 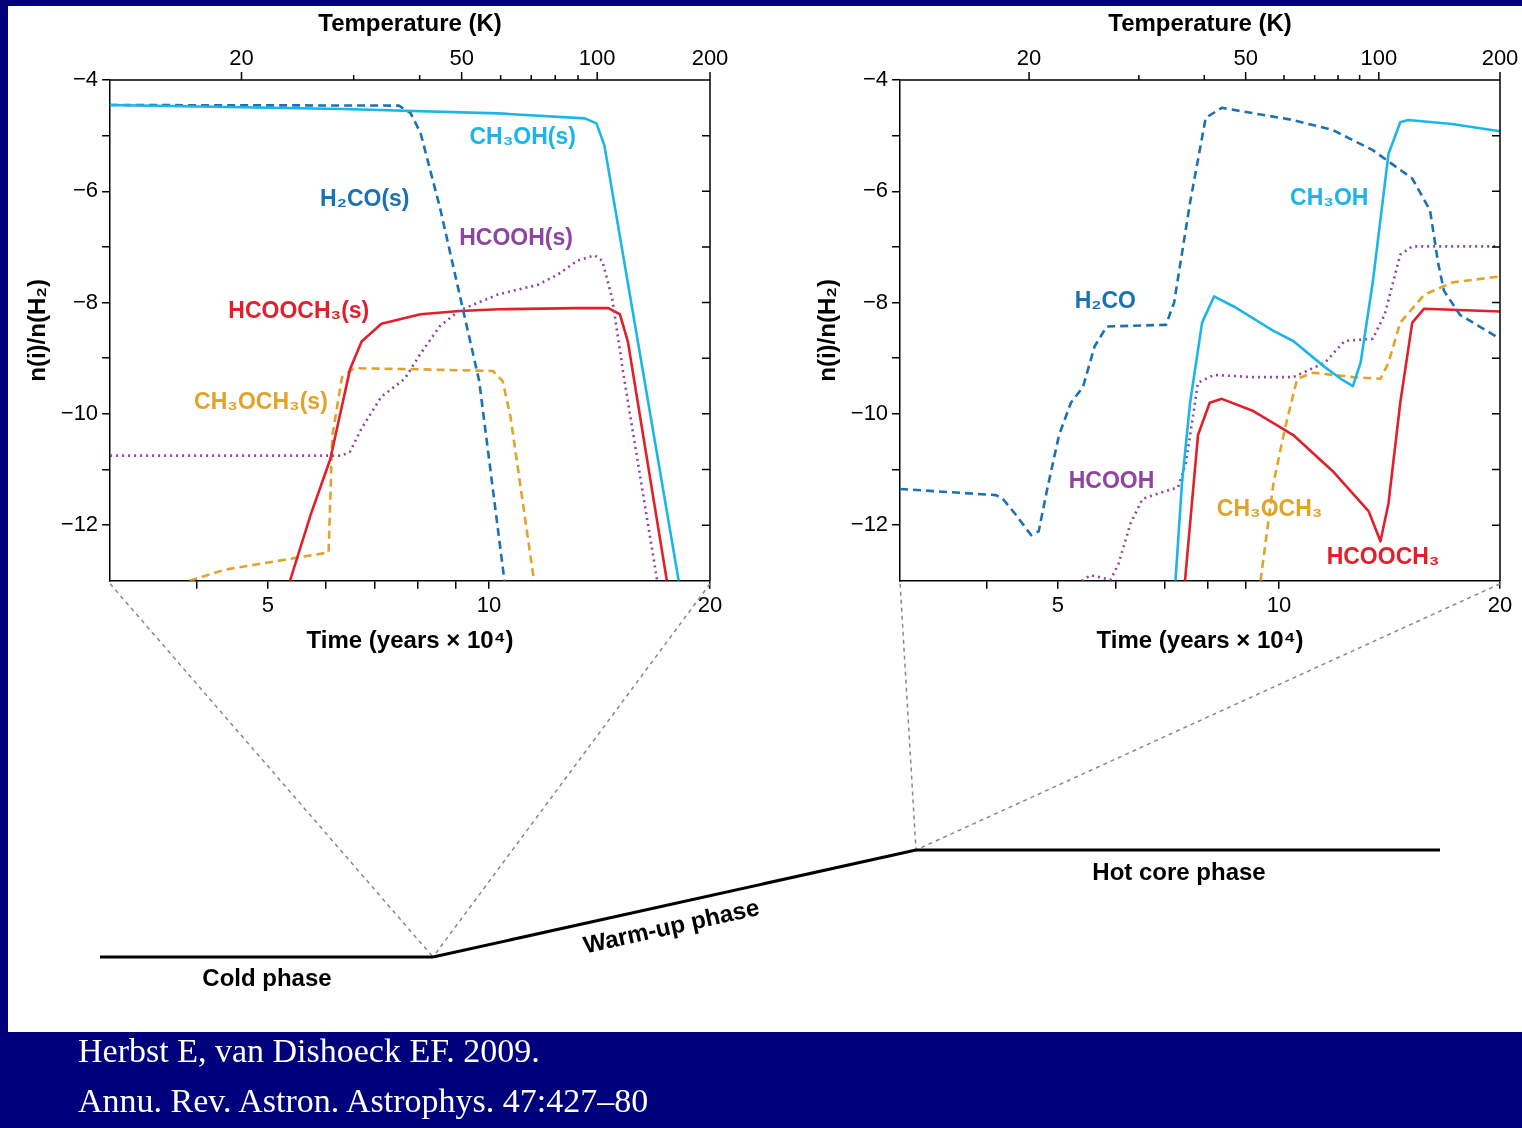 What do you see at coordinates (1111, 480) in the screenshot?
I see `series-label: HCOOH` at bounding box center [1111, 480].